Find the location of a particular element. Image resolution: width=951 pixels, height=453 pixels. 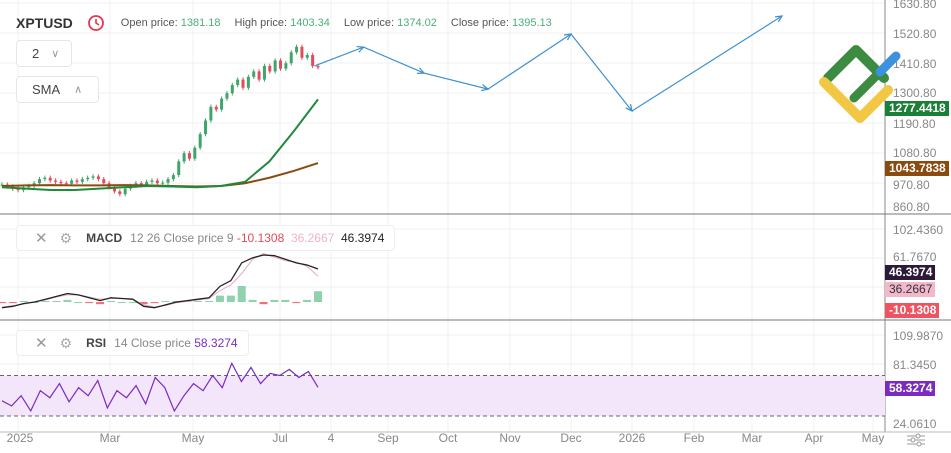

macd-name: MACD is located at coordinates (104, 238).